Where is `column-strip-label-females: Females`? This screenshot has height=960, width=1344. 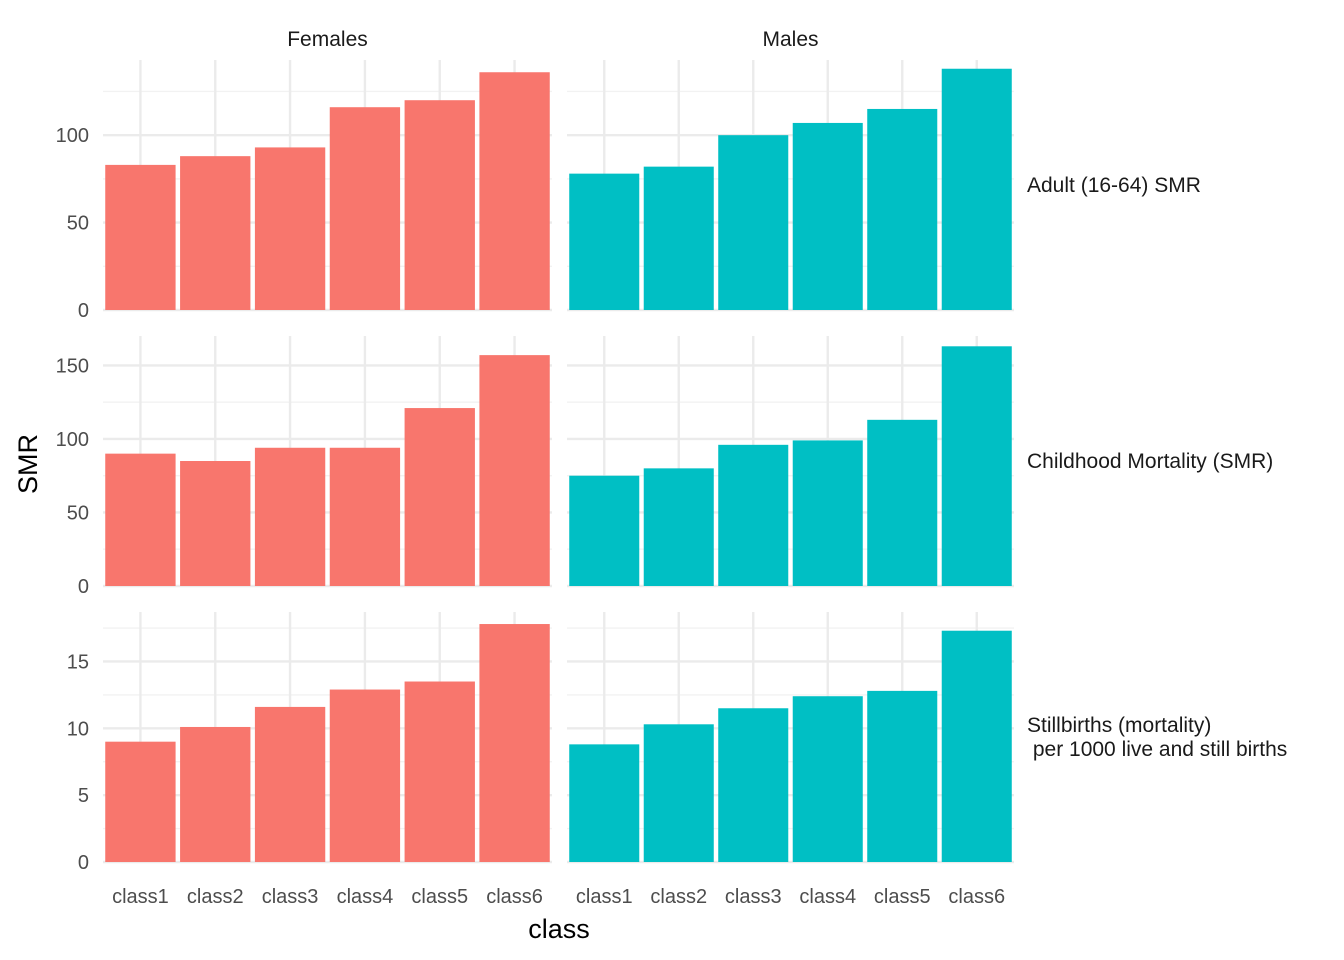 column-strip-label-females: Females is located at coordinates (327, 39).